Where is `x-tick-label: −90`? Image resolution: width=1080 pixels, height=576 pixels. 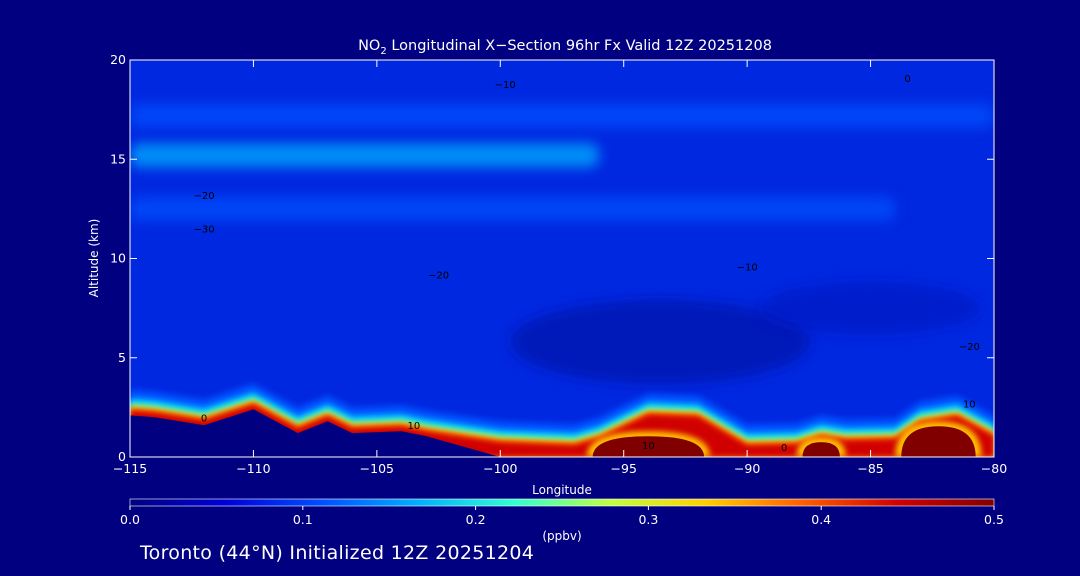 x-tick-label: −90 is located at coordinates (747, 468).